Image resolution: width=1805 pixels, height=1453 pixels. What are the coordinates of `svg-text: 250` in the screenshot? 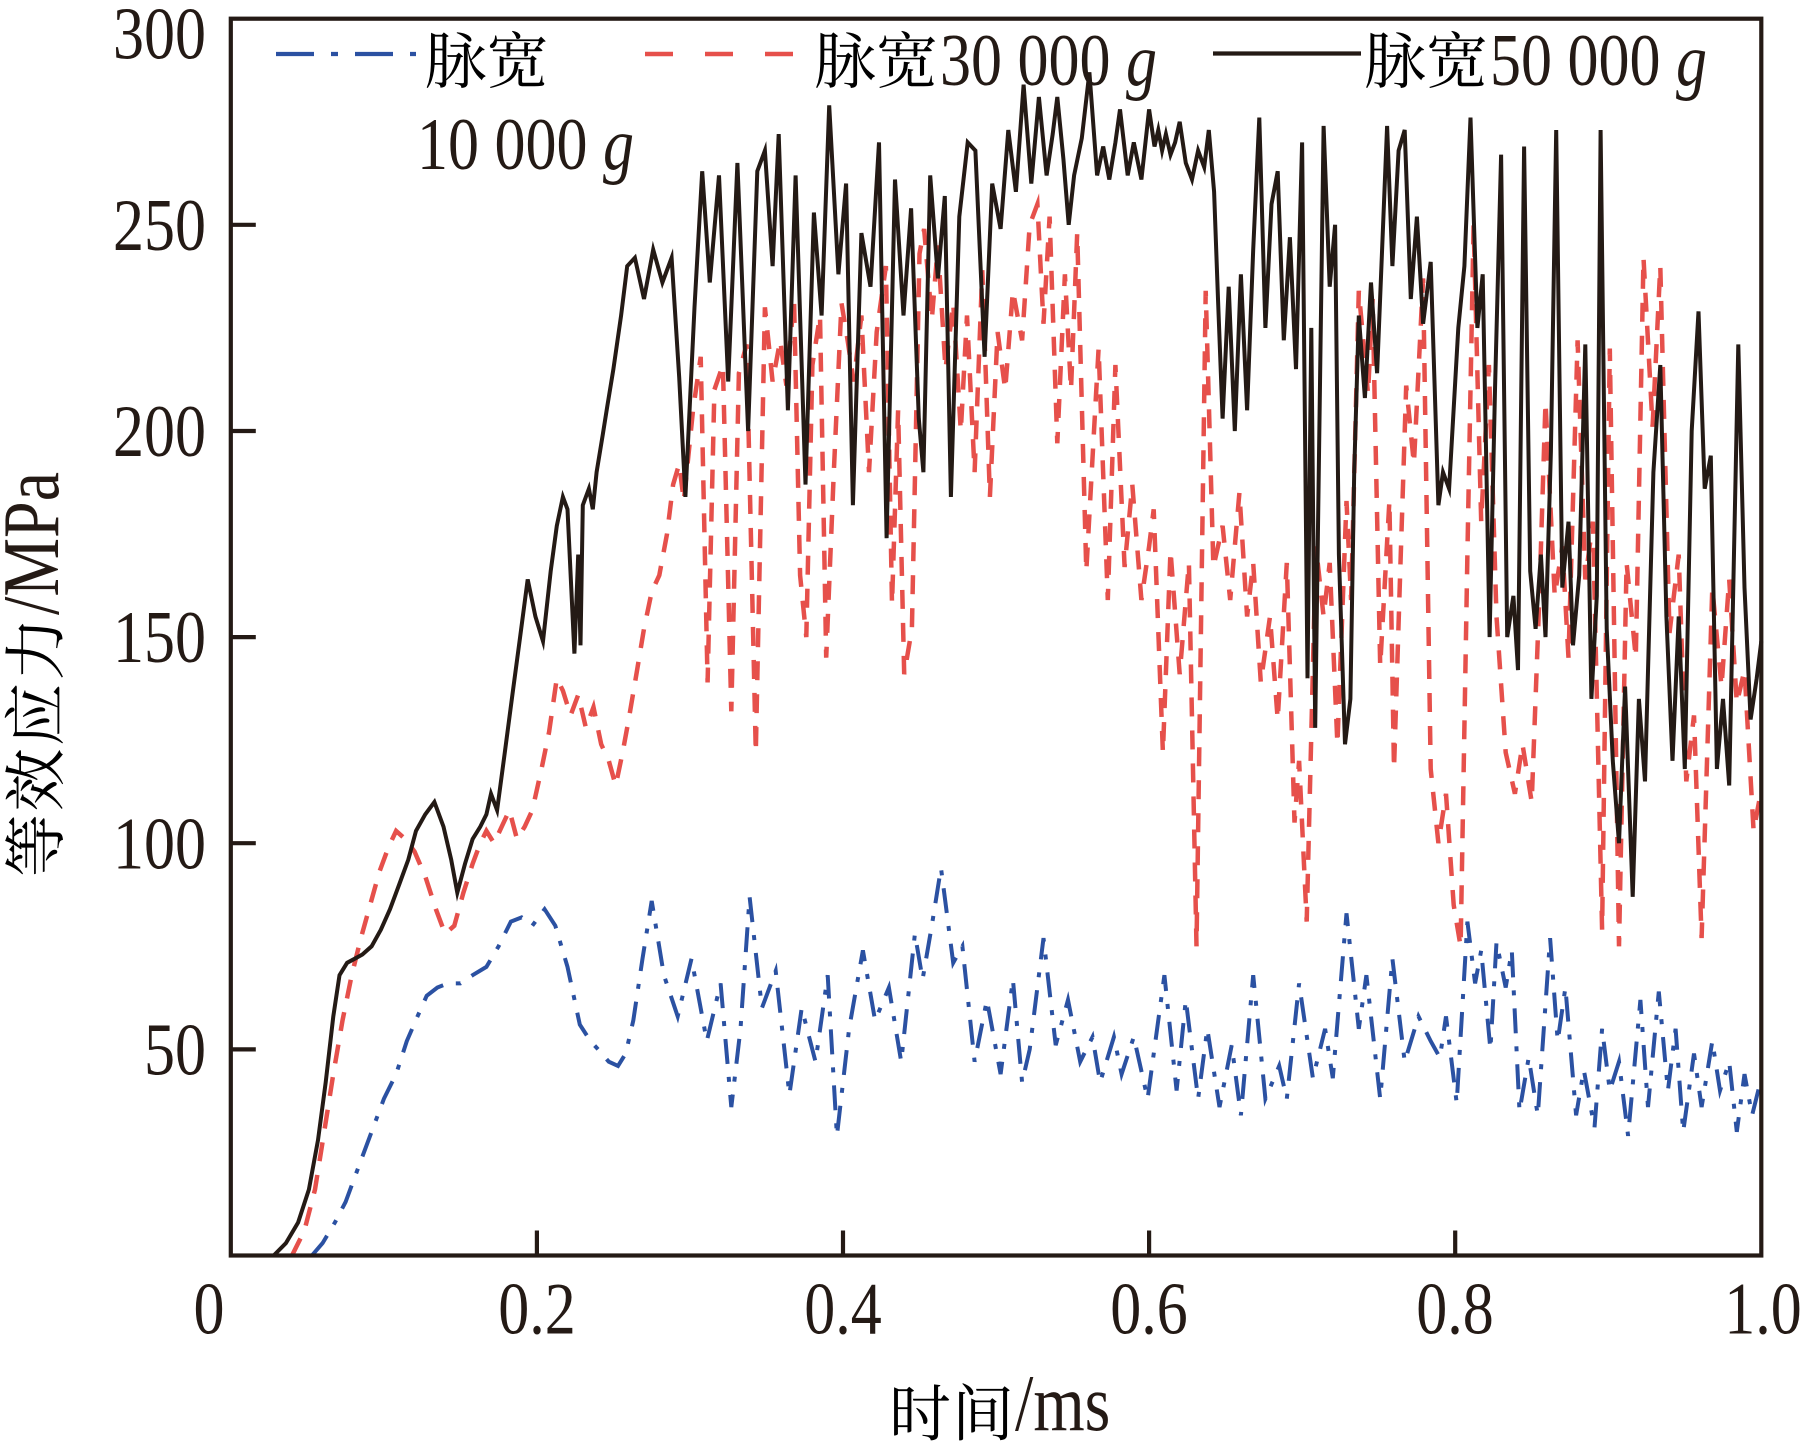 It's located at (159, 225).